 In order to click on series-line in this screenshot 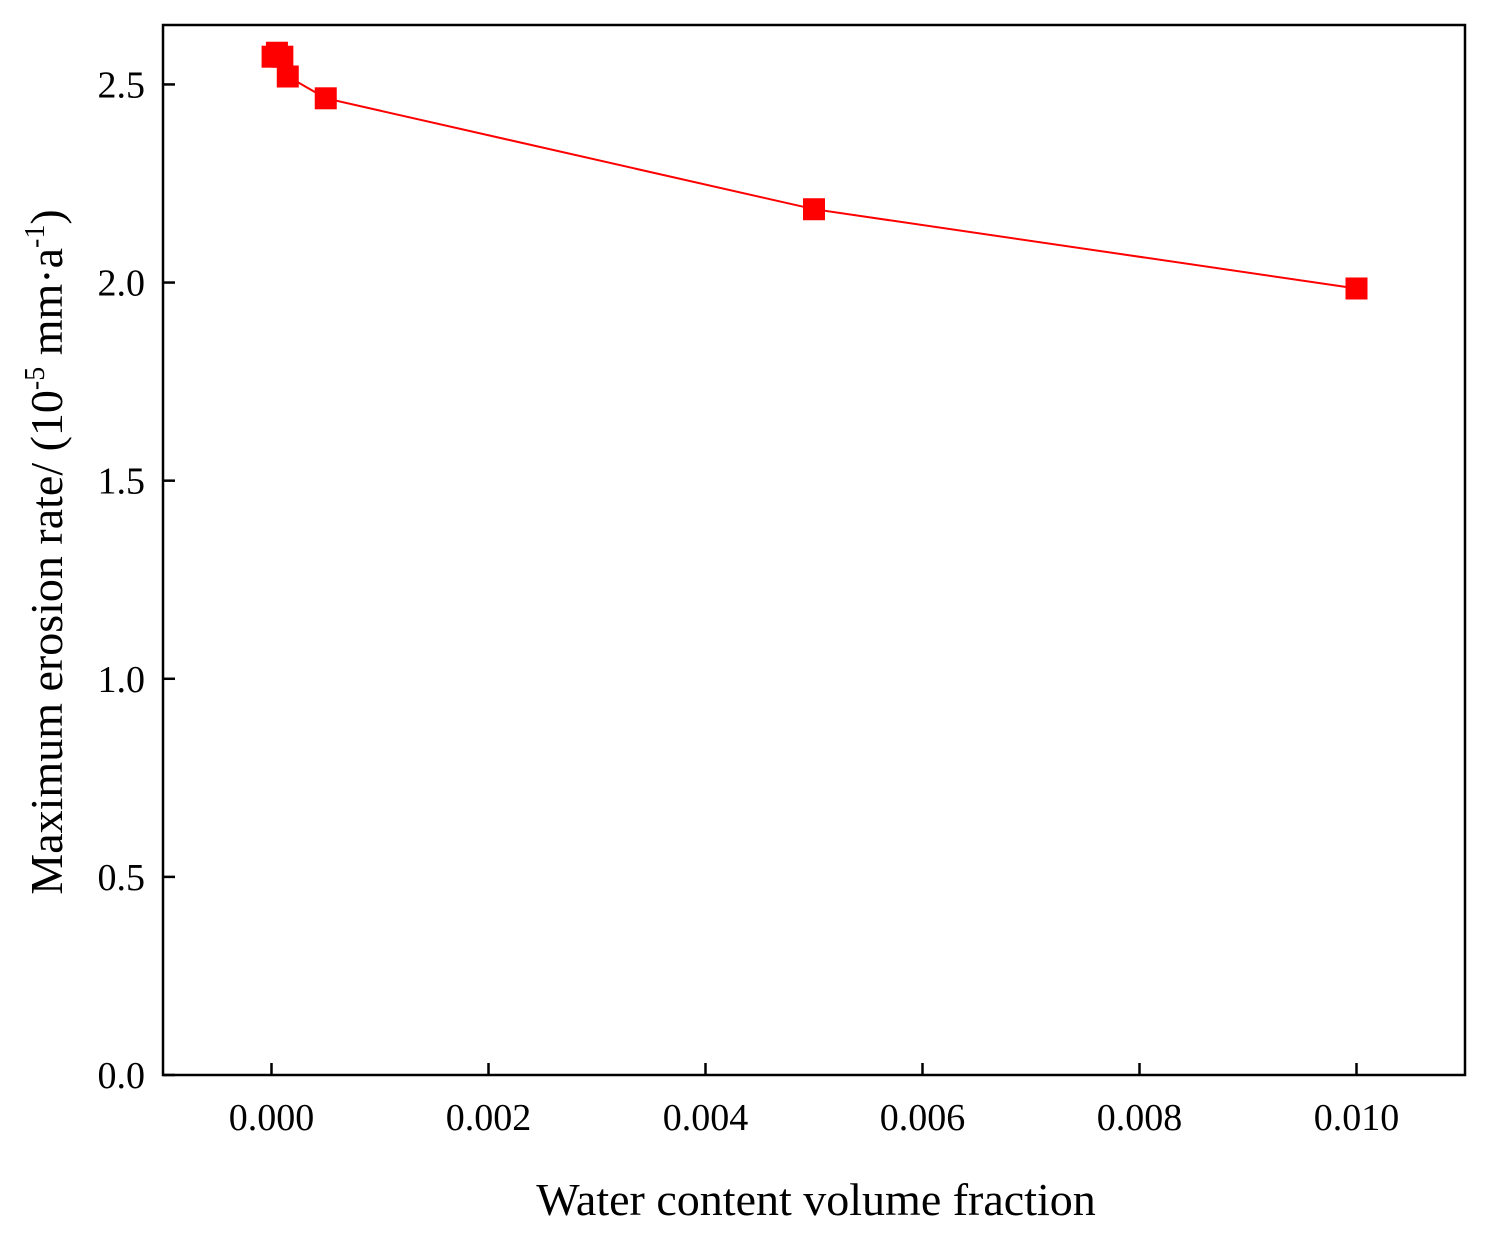, I will do `click(814, 170)`.